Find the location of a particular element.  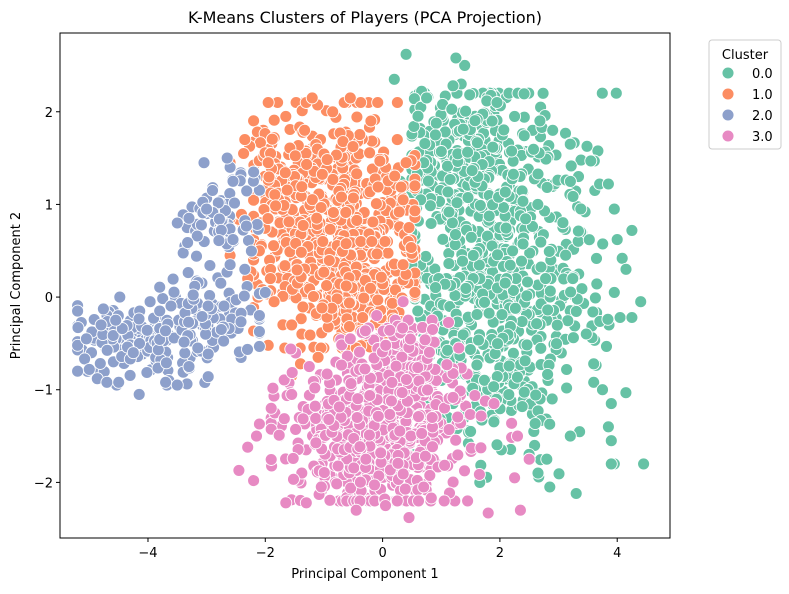

series-3.0 is located at coordinates (384, 410).